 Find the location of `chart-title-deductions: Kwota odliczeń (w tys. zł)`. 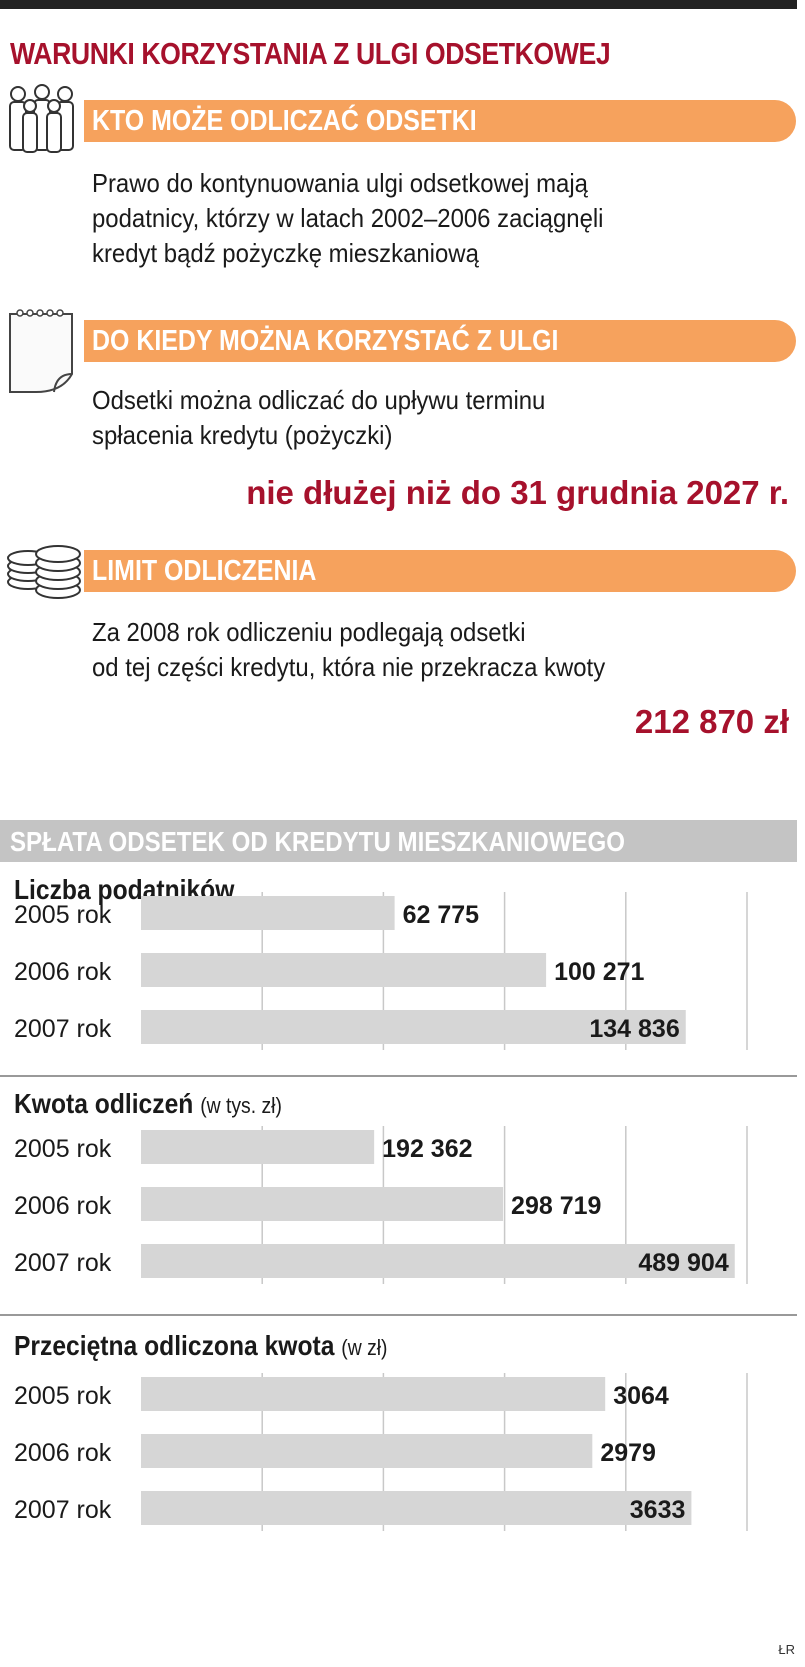

chart-title-deductions: Kwota odliczeń (w tys. zł) is located at coordinates (148, 1103).